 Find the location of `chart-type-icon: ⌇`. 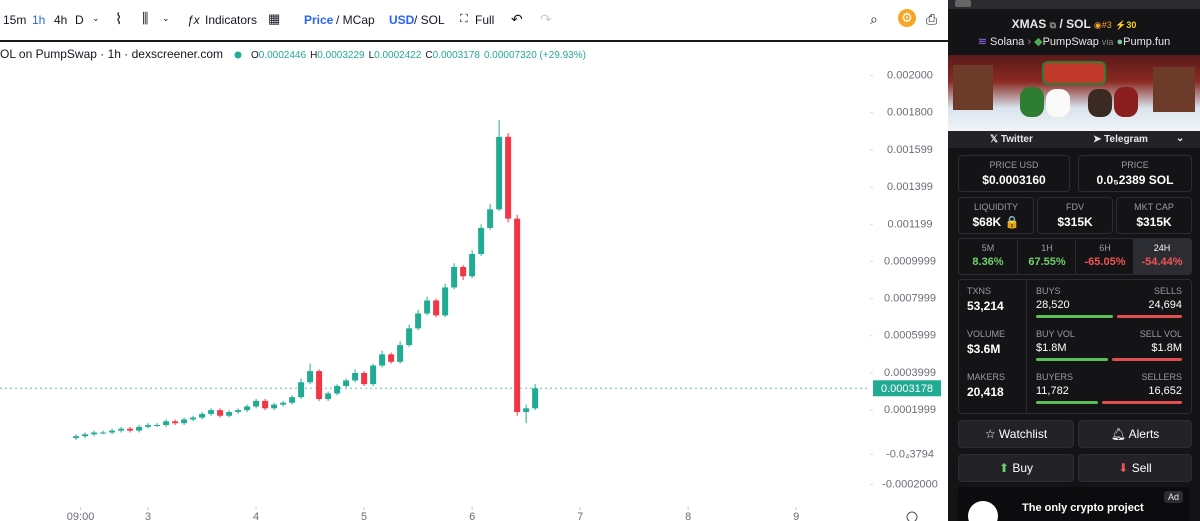

chart-type-icon: ⌇ is located at coordinates (119, 19).